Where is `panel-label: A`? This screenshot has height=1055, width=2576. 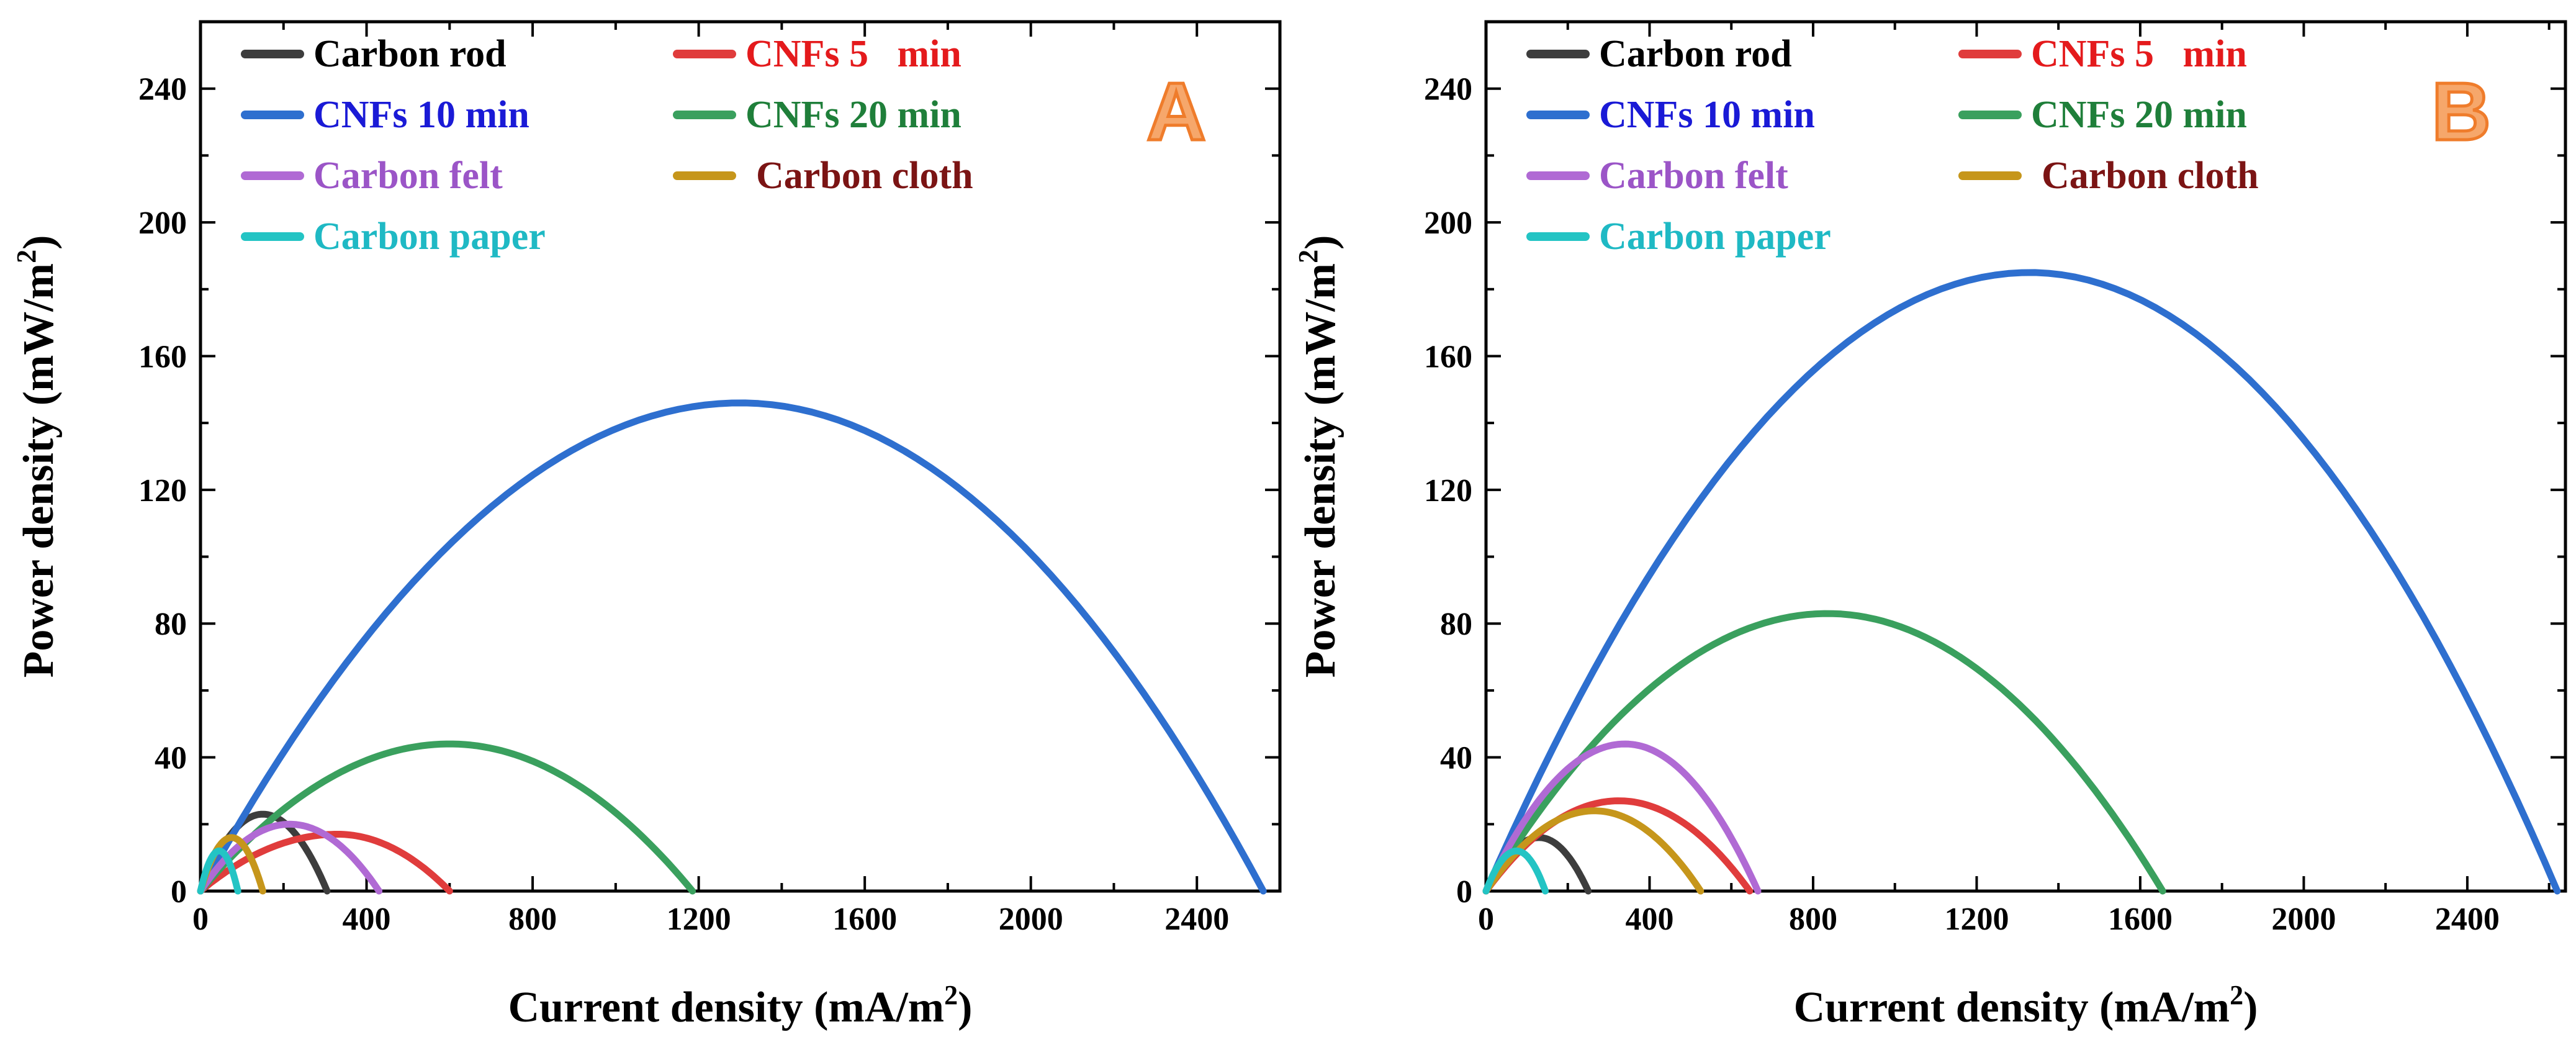
panel-label: A is located at coordinates (1175, 111).